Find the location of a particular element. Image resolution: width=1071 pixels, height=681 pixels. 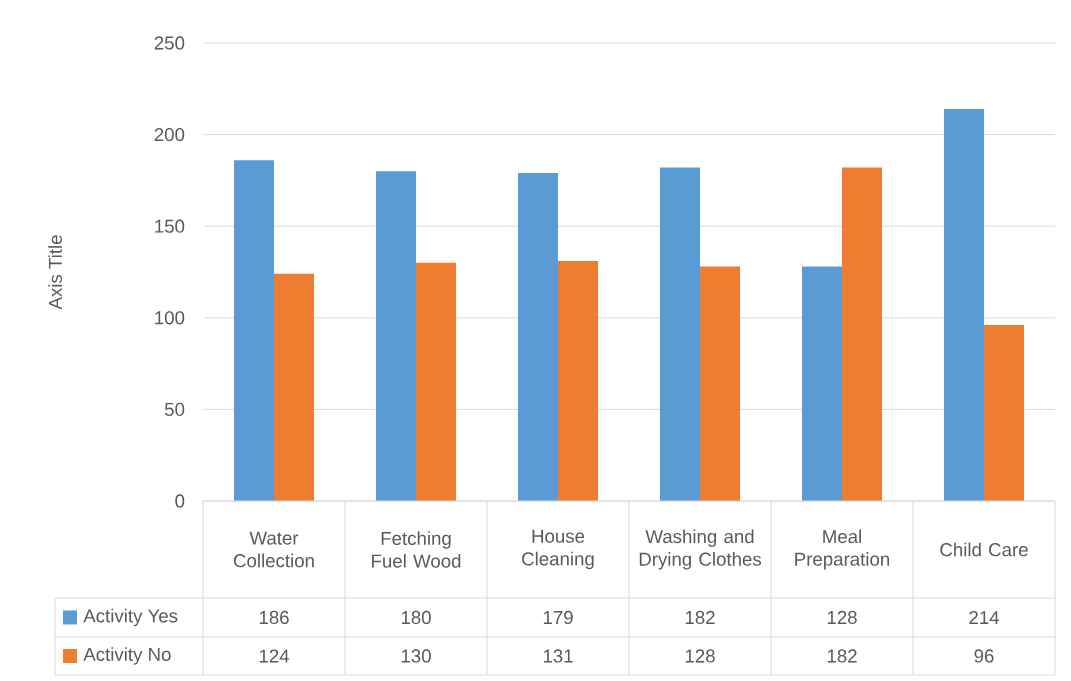

y-axis-title: Axis Title is located at coordinates (55, 272).